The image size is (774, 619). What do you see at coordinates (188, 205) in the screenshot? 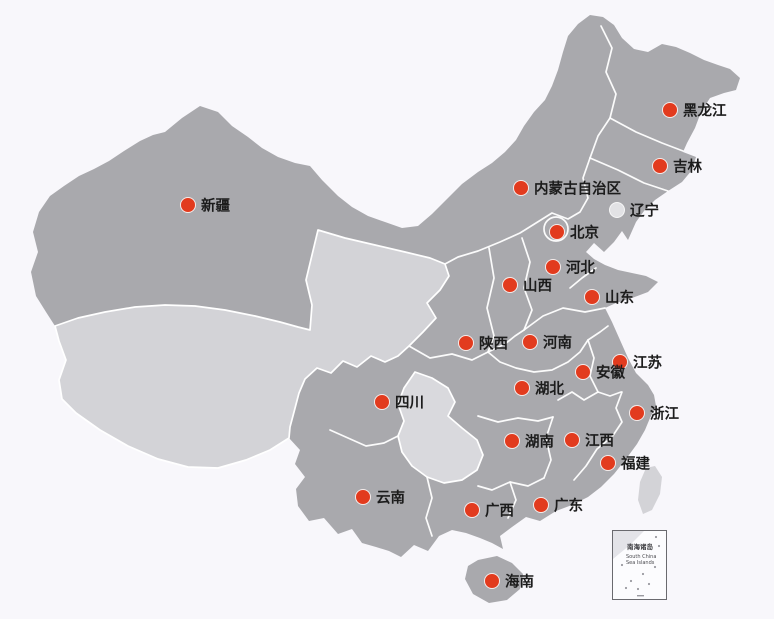
I see `province-dot-xinjiang` at bounding box center [188, 205].